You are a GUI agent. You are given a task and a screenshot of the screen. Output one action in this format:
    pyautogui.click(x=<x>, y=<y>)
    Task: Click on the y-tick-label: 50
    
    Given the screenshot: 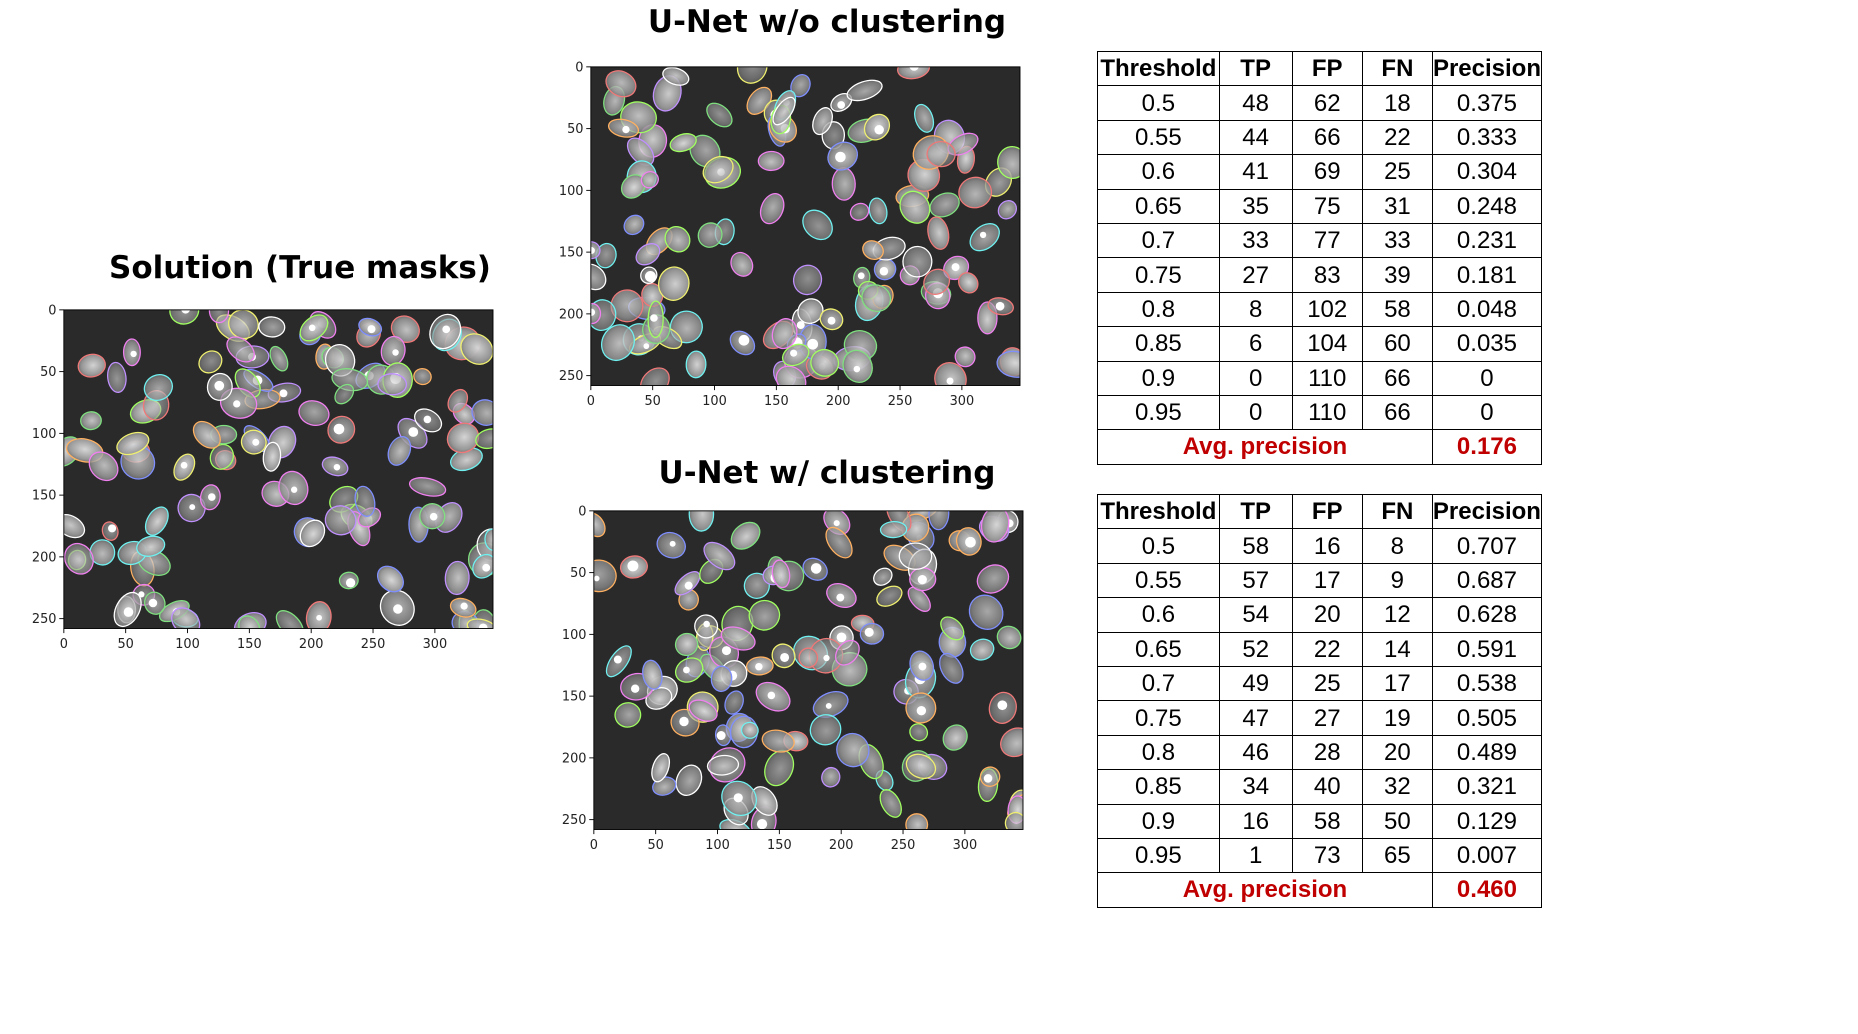 What is the action you would take?
    pyautogui.click(x=48, y=372)
    